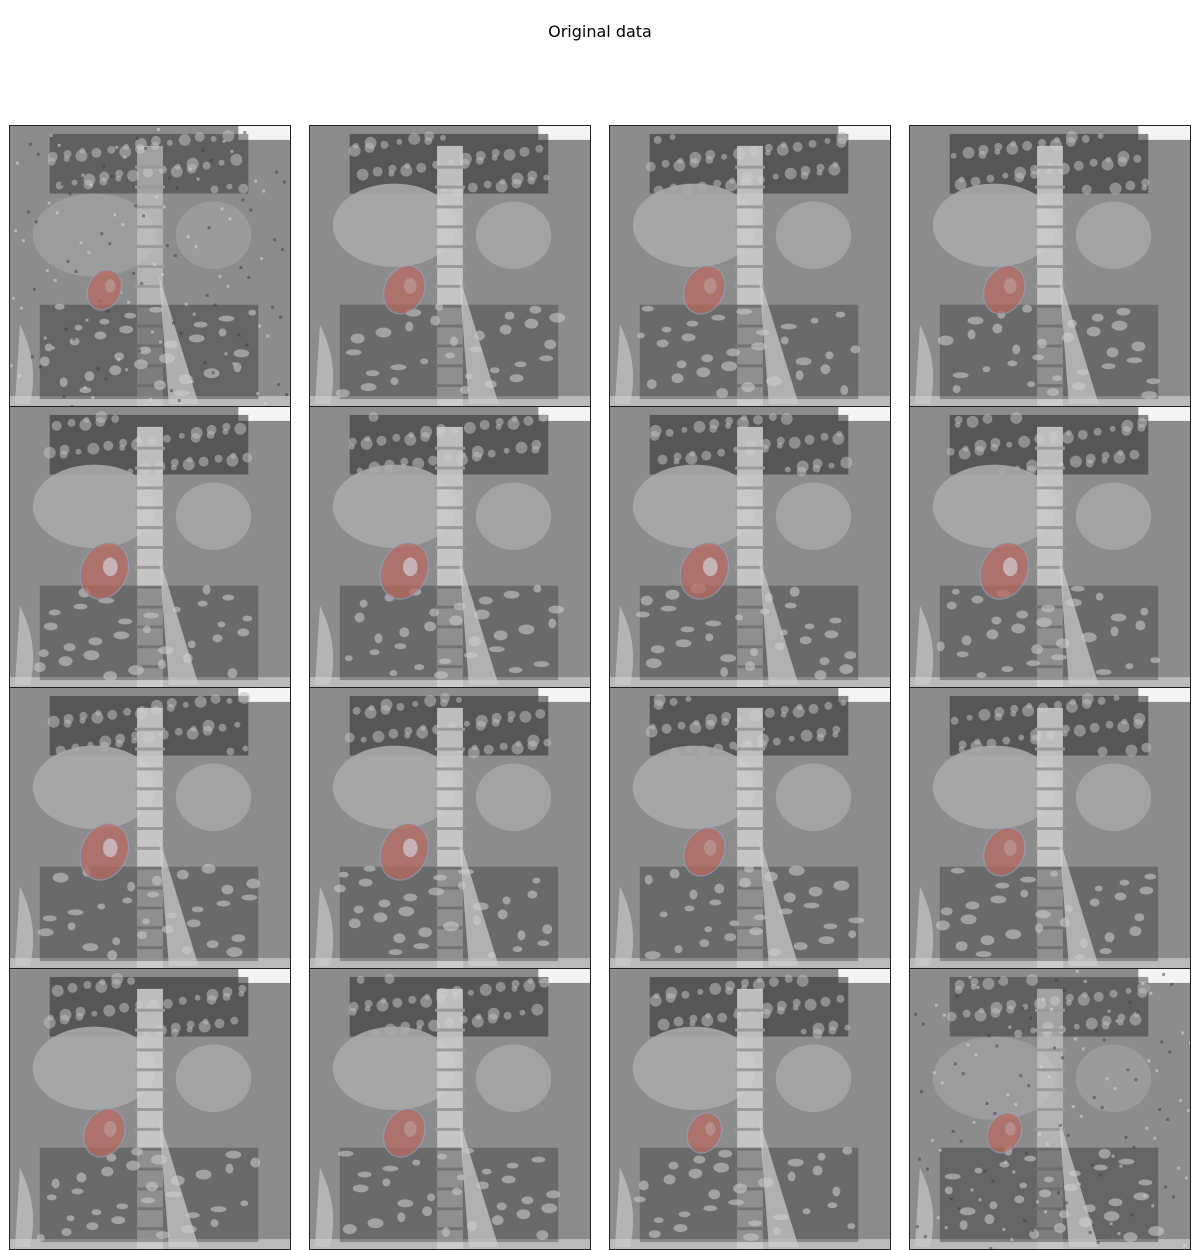  I want to click on figure-title: Original data, so click(600, 31).